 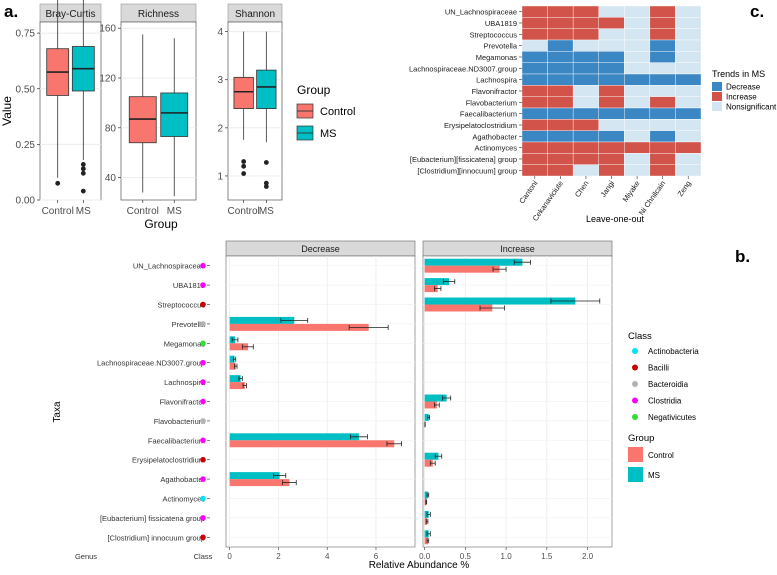 I want to click on class-header: Class, so click(x=203, y=556).